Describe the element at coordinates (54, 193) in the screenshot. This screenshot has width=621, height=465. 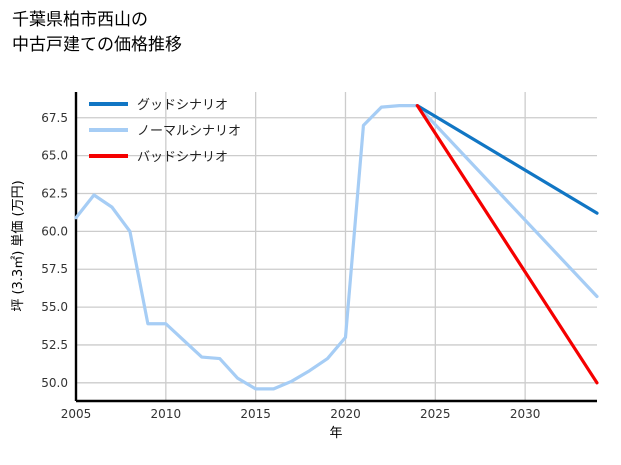
I see `y-tick-label-5: 62.5` at that location.